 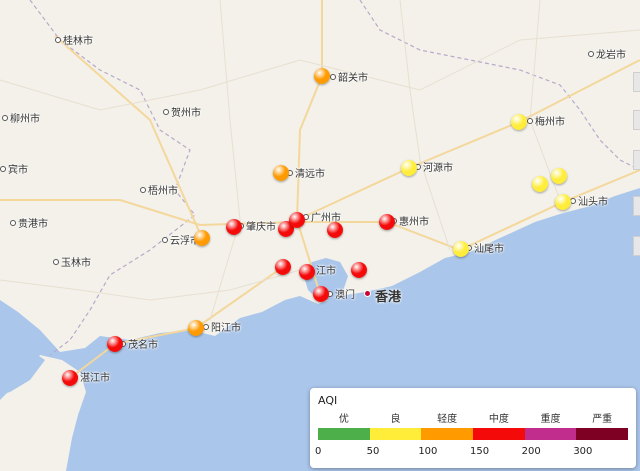 I want to click on legend-cat-heavy: 重度, so click(x=550, y=419).